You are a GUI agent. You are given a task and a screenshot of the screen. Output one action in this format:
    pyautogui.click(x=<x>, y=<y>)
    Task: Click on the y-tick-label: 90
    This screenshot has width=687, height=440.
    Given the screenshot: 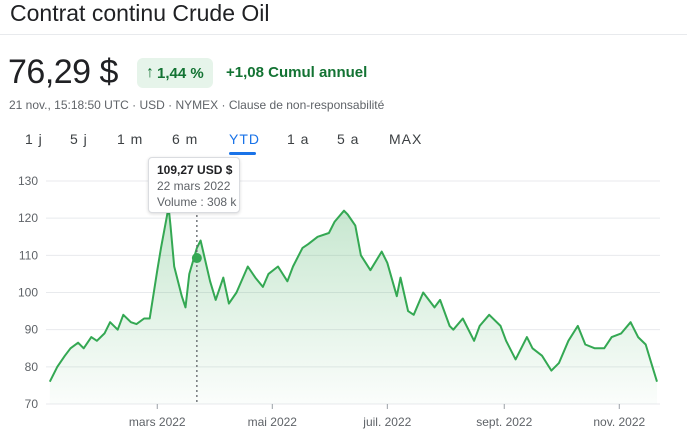 What is the action you would take?
    pyautogui.click(x=32, y=330)
    